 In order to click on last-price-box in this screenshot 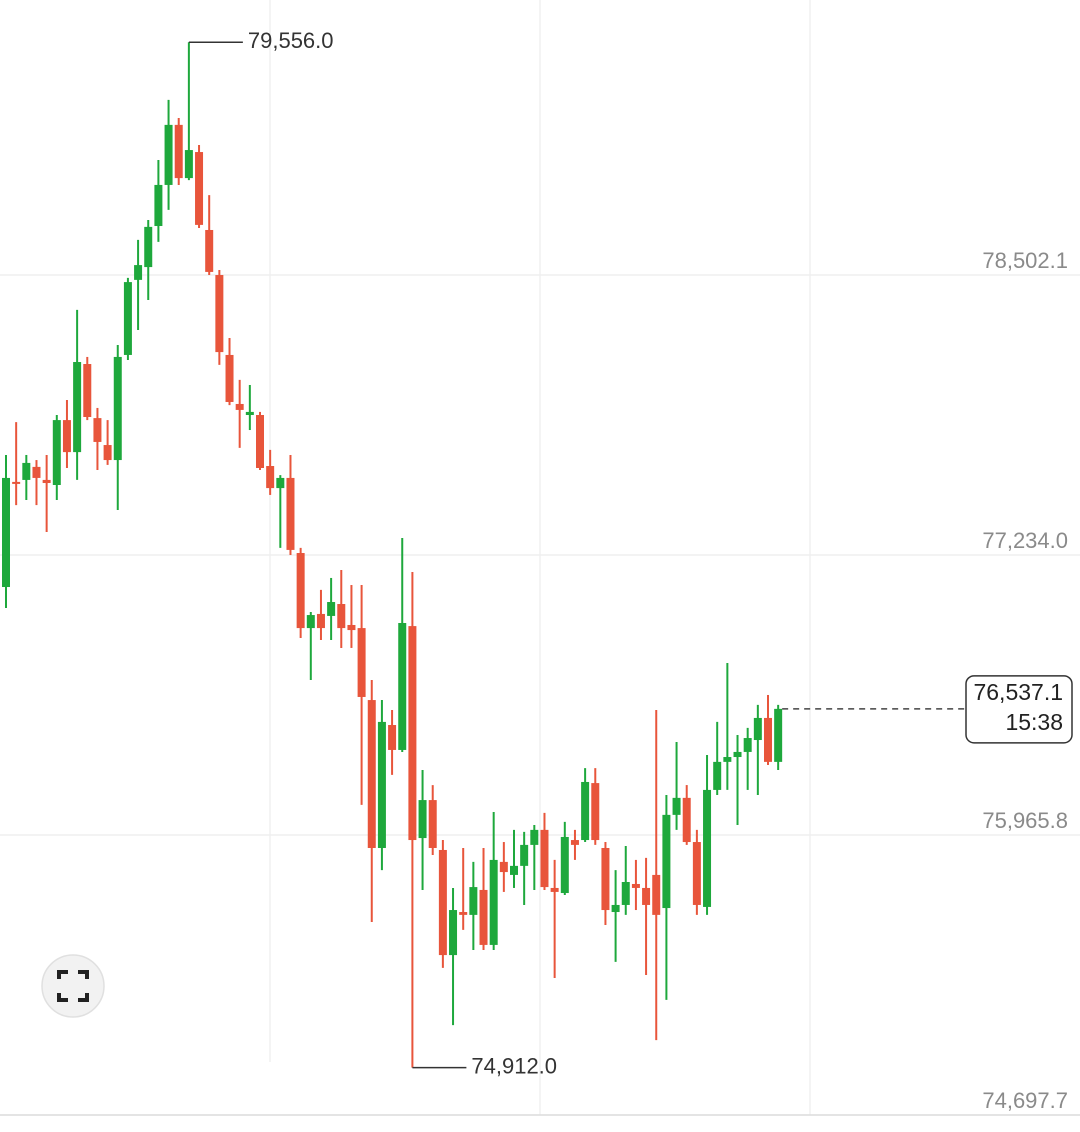, I will do `click(1019, 709)`.